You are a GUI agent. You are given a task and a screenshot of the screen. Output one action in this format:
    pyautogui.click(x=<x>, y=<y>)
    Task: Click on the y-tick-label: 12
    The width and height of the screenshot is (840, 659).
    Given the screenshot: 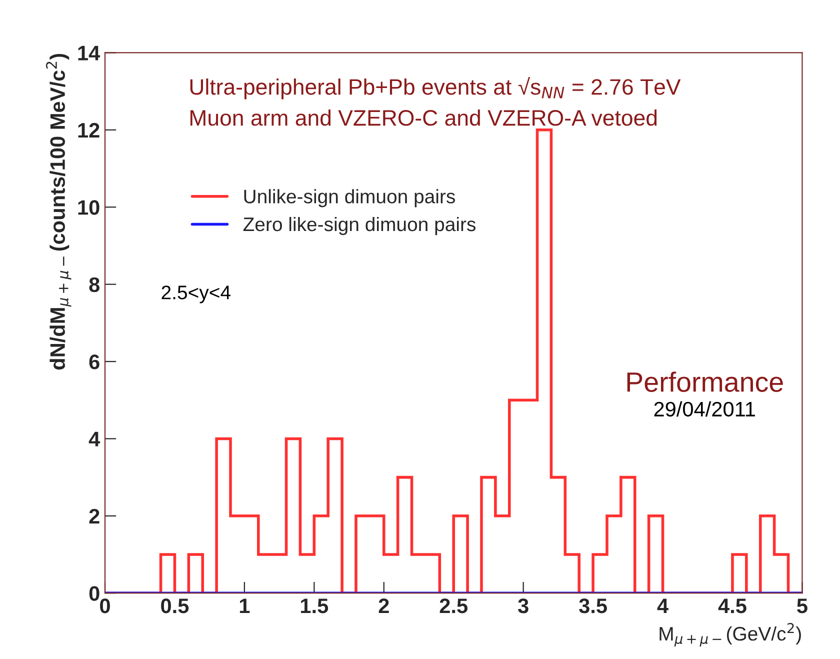 What is the action you would take?
    pyautogui.click(x=89, y=130)
    